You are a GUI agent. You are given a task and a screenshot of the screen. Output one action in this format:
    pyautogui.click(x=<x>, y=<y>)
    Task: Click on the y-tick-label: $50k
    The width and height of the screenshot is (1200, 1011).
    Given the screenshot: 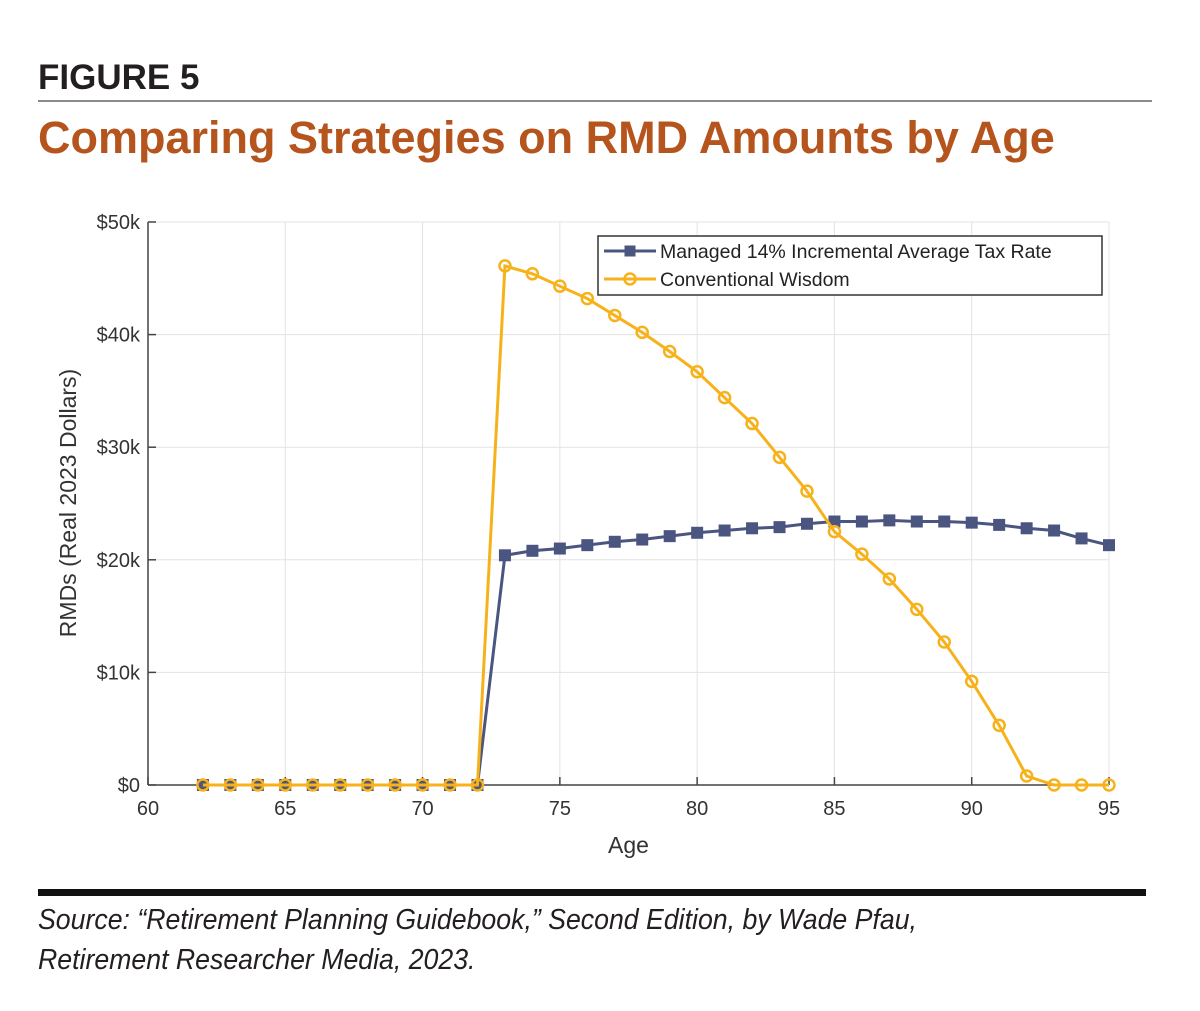 What is the action you would take?
    pyautogui.click(x=119, y=223)
    